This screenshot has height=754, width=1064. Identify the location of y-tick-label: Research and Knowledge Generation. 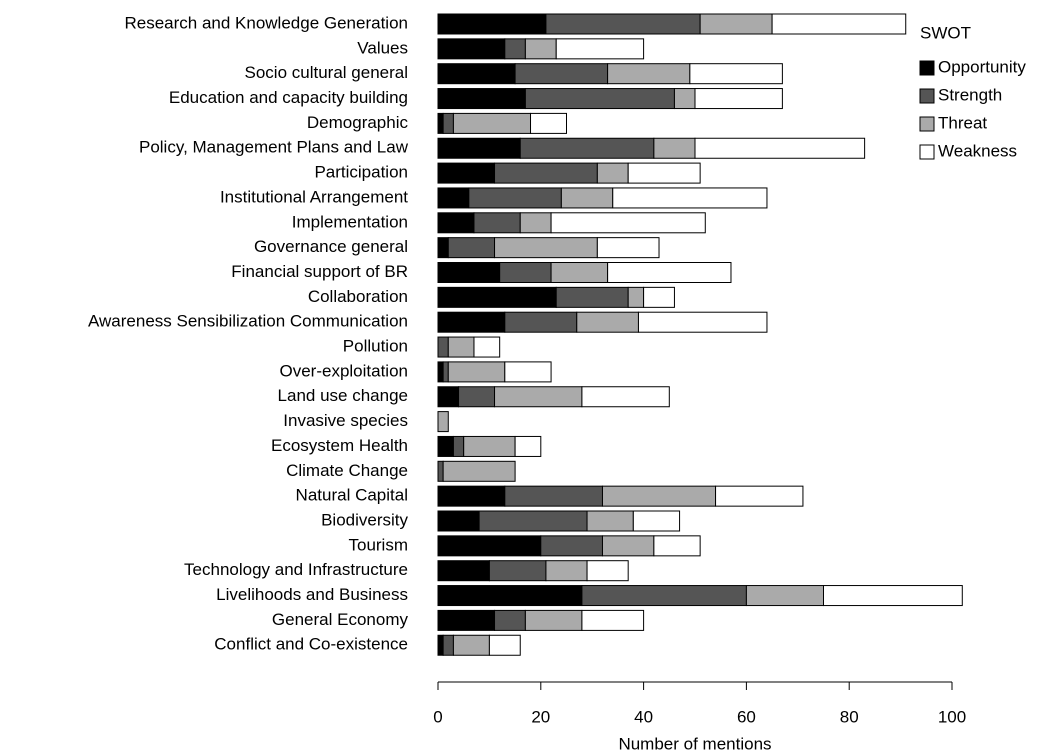
(266, 22).